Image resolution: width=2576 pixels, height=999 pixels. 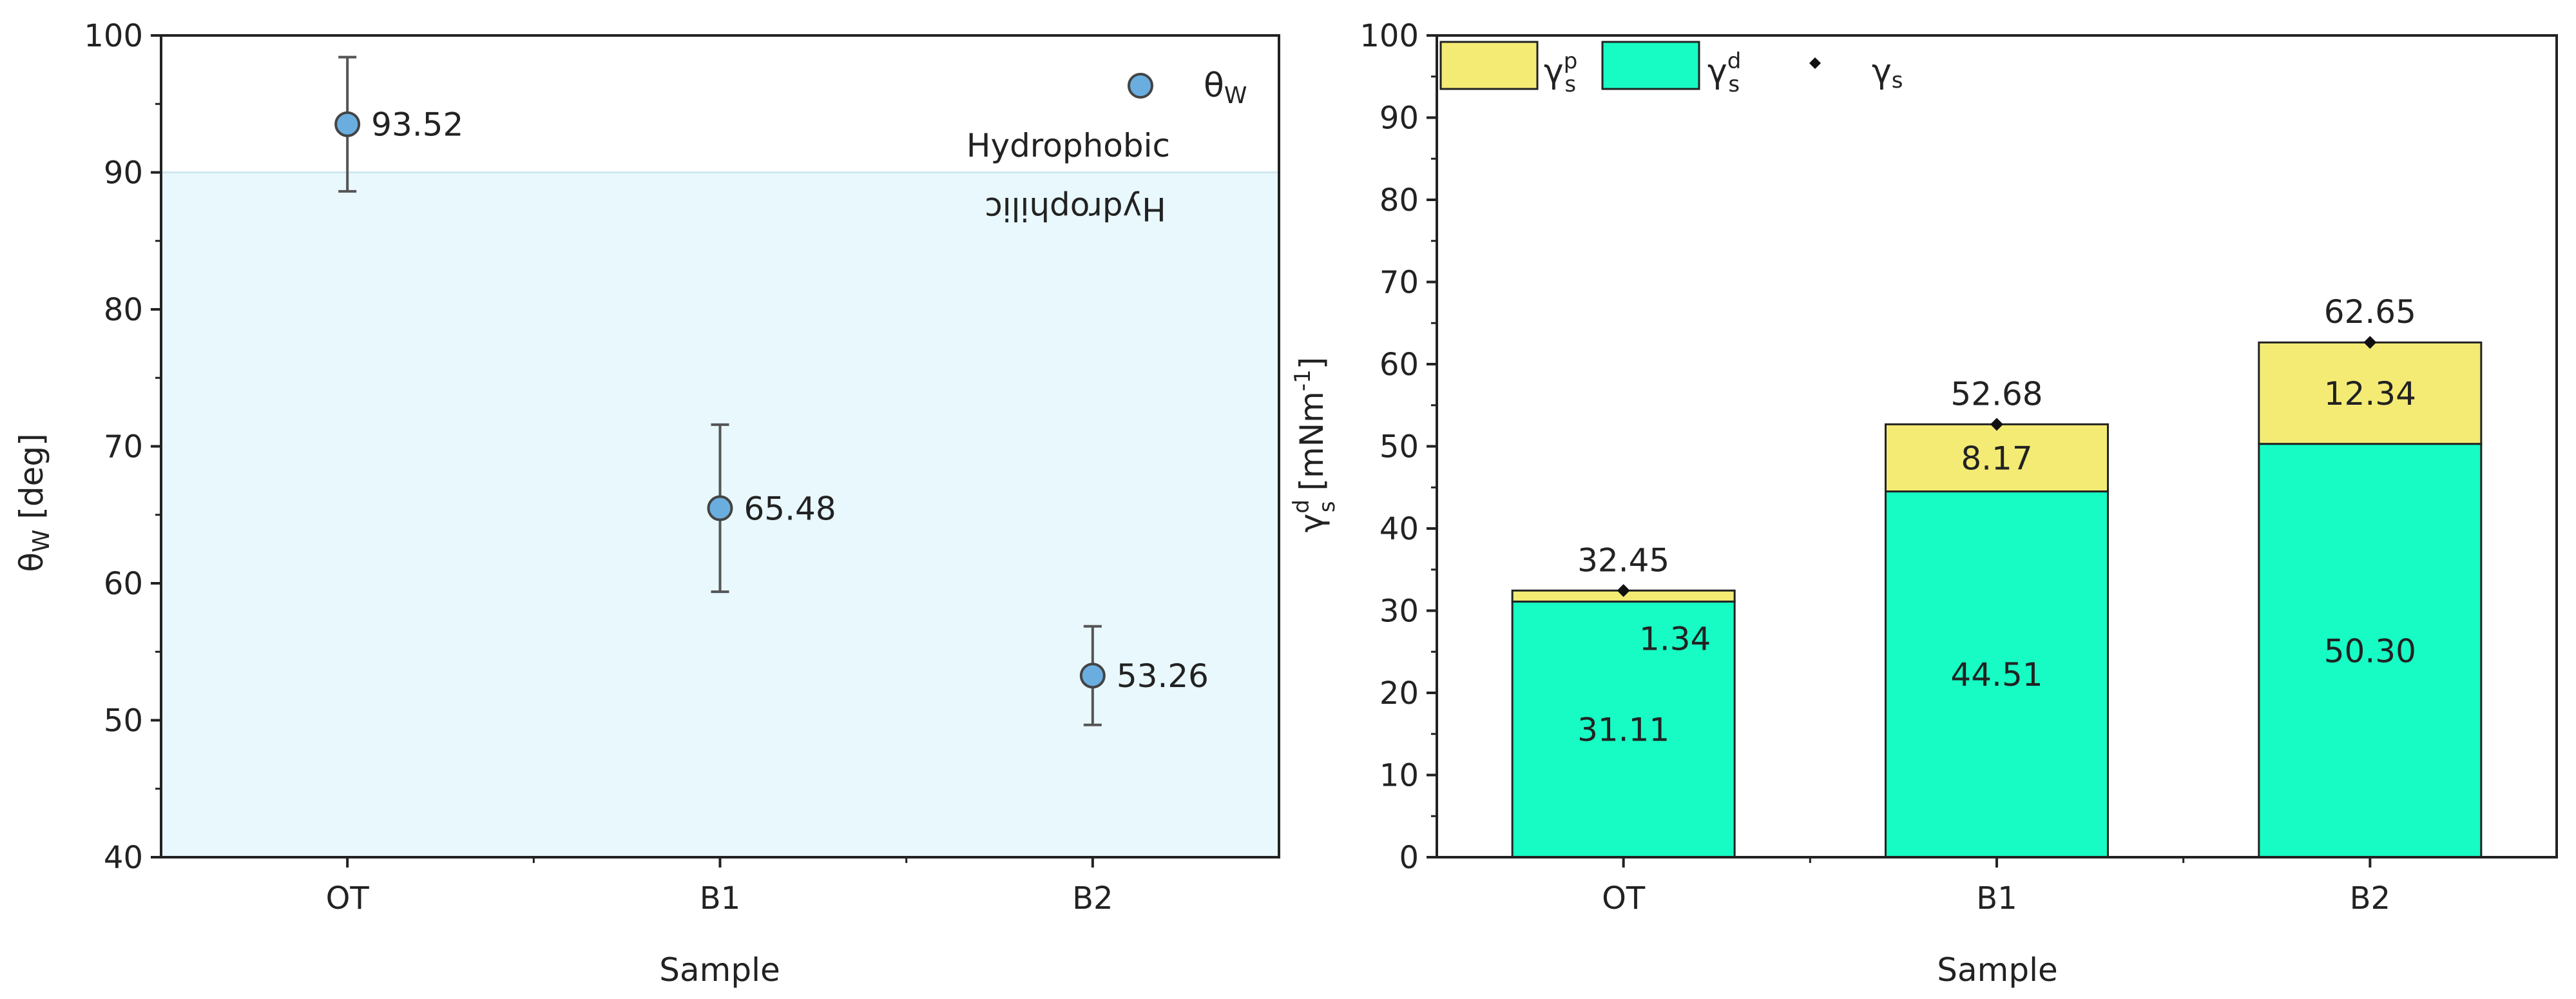 What do you see at coordinates (1997, 424) in the screenshot?
I see `total-marker-b1` at bounding box center [1997, 424].